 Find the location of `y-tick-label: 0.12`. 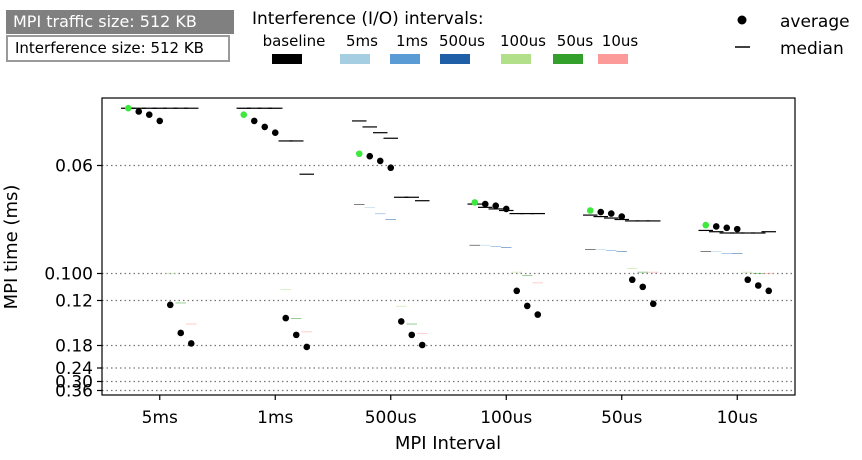

y-tick-label: 0.12 is located at coordinates (74, 302).